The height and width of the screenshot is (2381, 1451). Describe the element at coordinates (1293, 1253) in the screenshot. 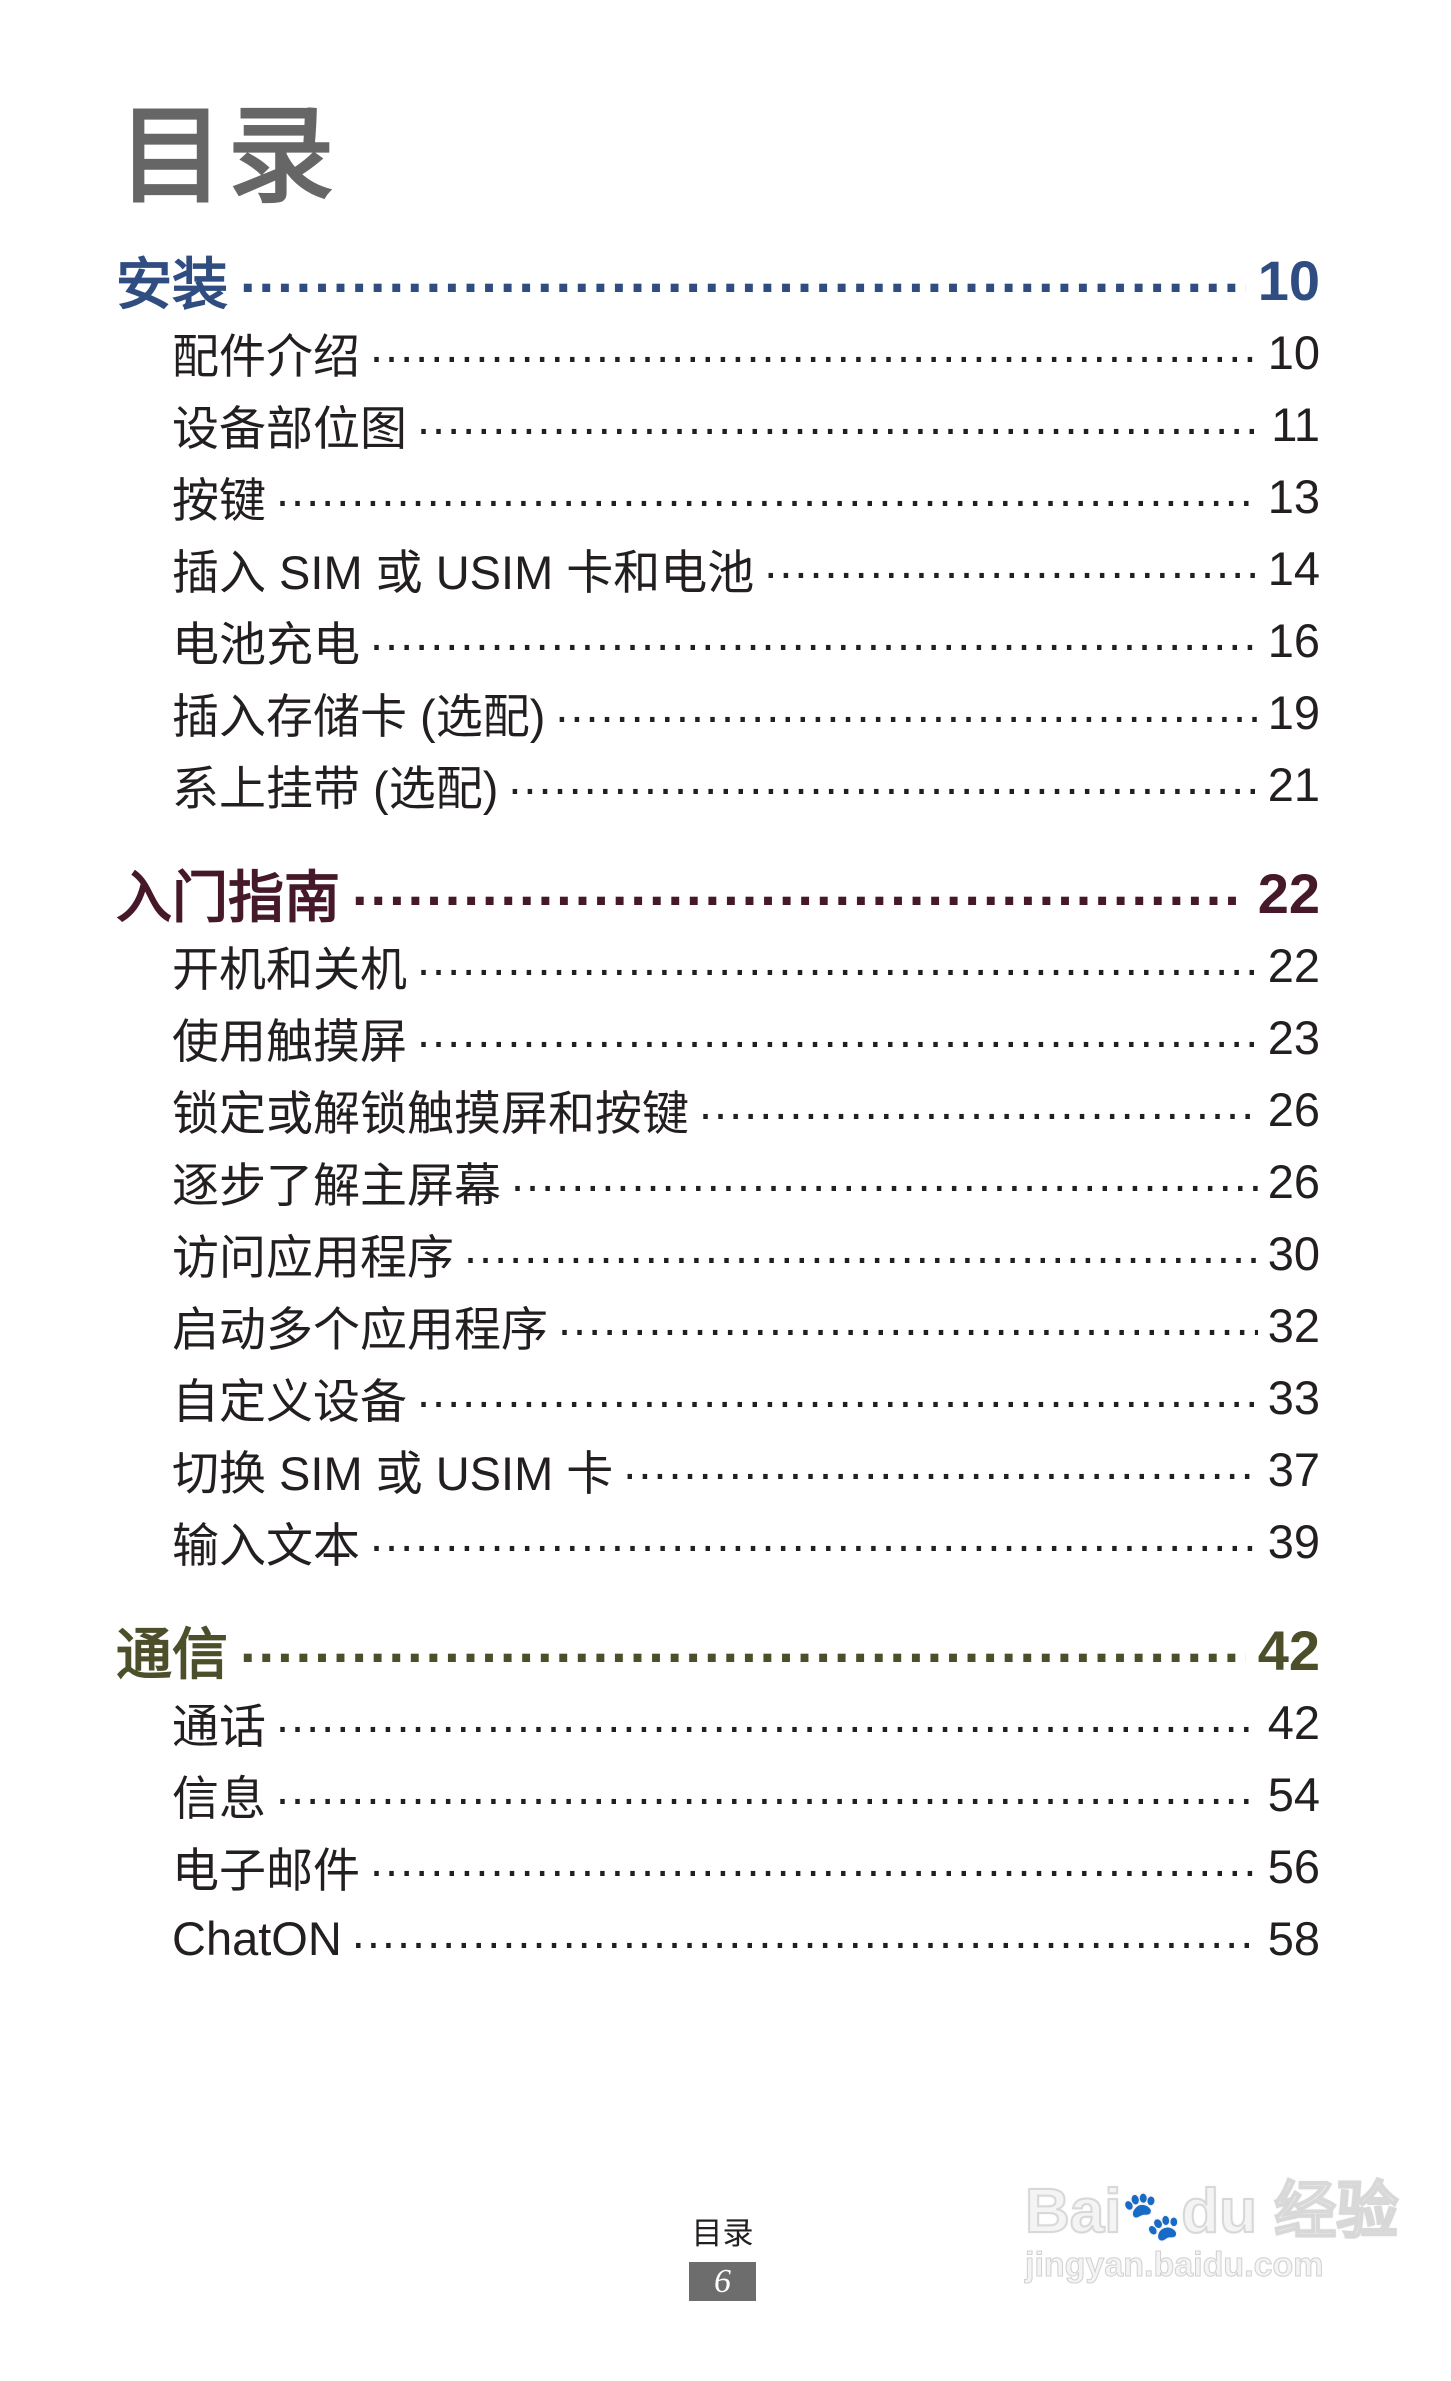

I see `entry-page-number: 30` at that location.